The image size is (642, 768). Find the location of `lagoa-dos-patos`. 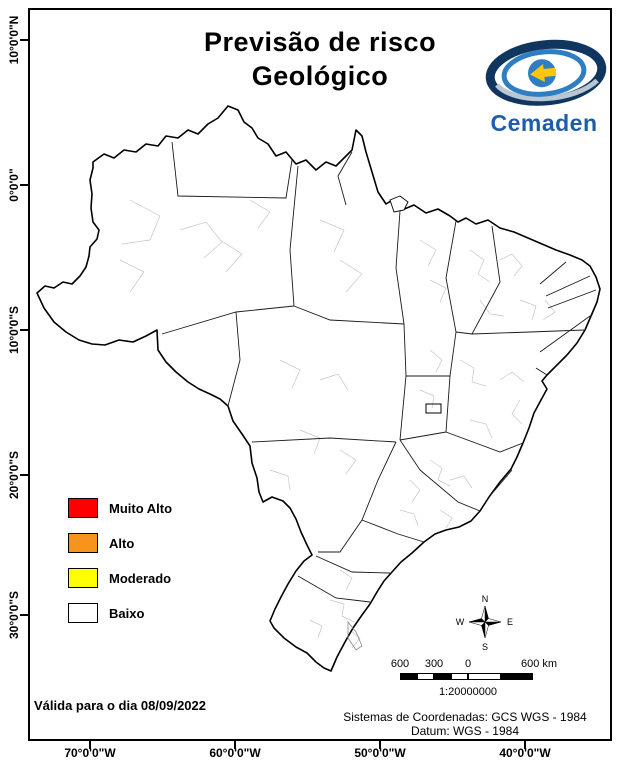

lagoa-dos-patos is located at coordinates (355, 635).